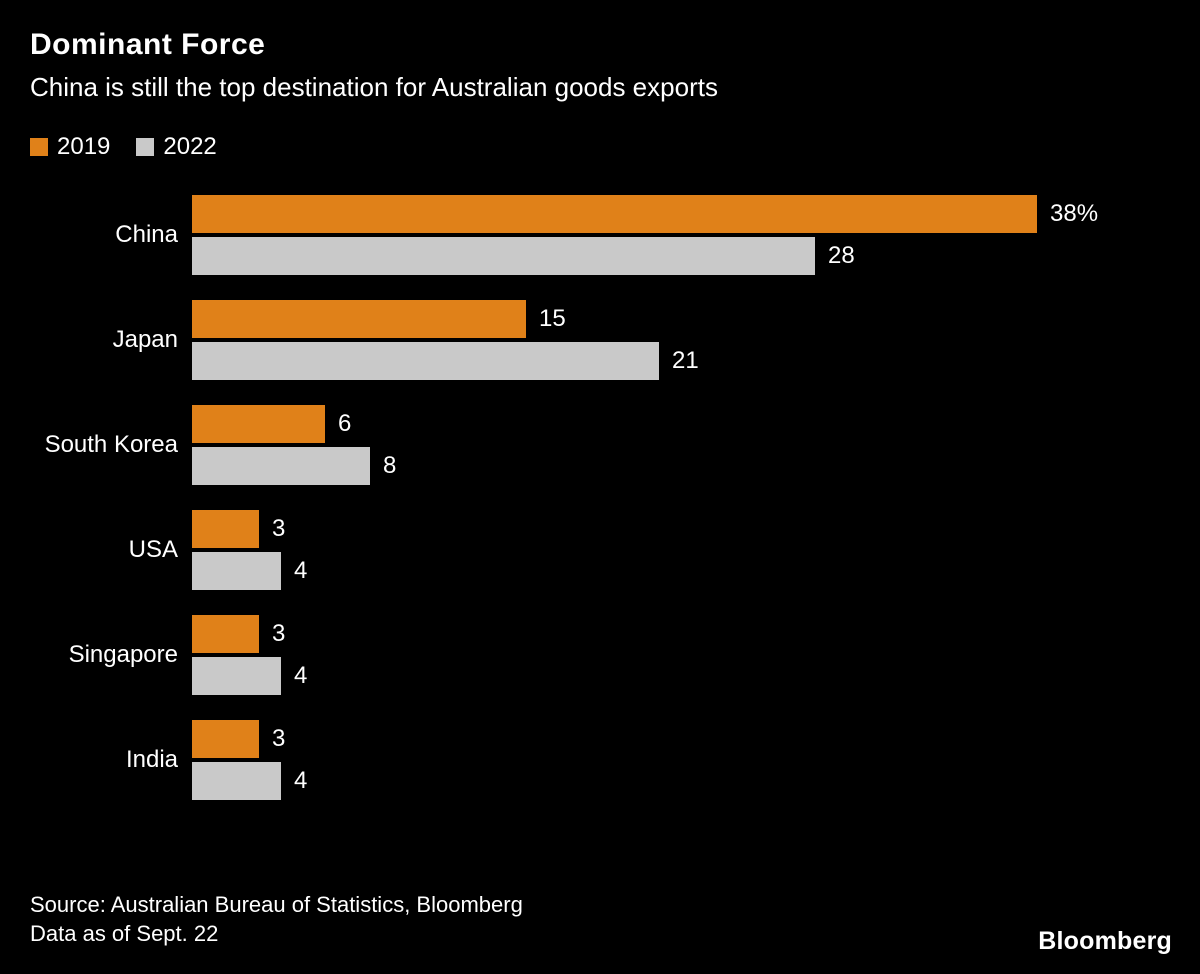  Describe the element at coordinates (600, 147) in the screenshot. I see `legend: 2019 2022` at that location.